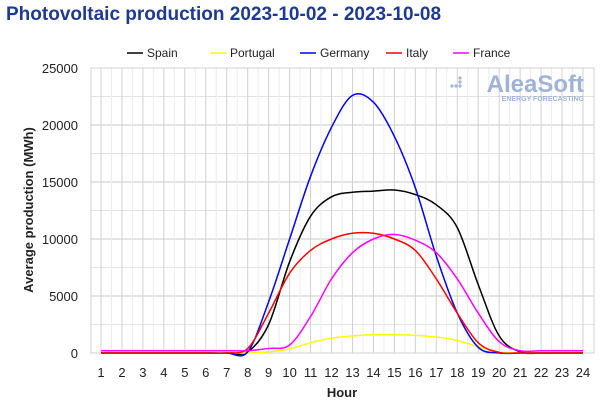 Image resolution: width=600 pixels, height=418 pixels. Describe the element at coordinates (100, 372) in the screenshot. I see `x-tick-label: 1` at that location.